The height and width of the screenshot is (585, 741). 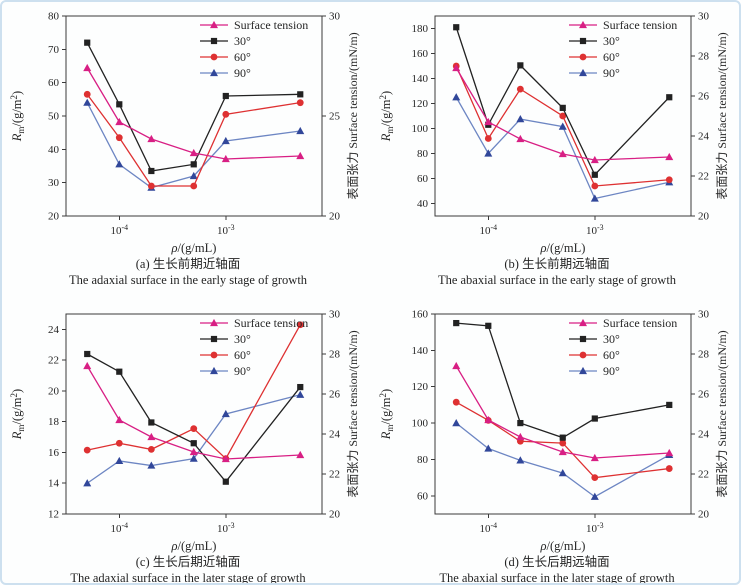 I want to click on y-right-tick-label: 20, so click(x=335, y=217).